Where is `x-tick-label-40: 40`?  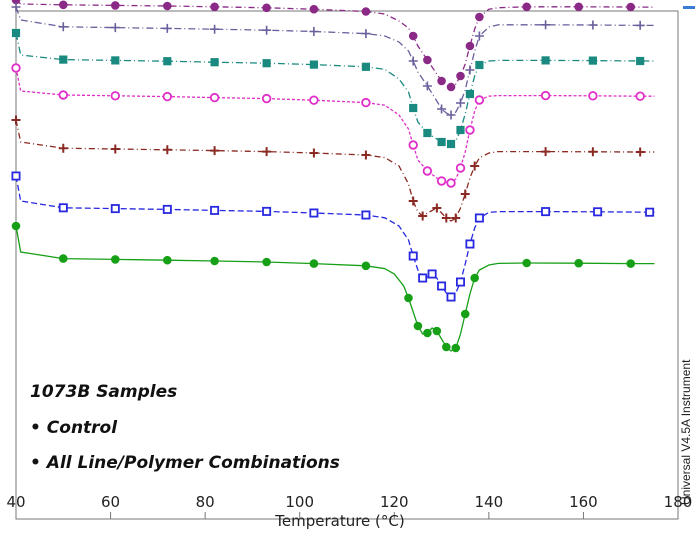 x-tick-label-40: 40 is located at coordinates (15, 502).